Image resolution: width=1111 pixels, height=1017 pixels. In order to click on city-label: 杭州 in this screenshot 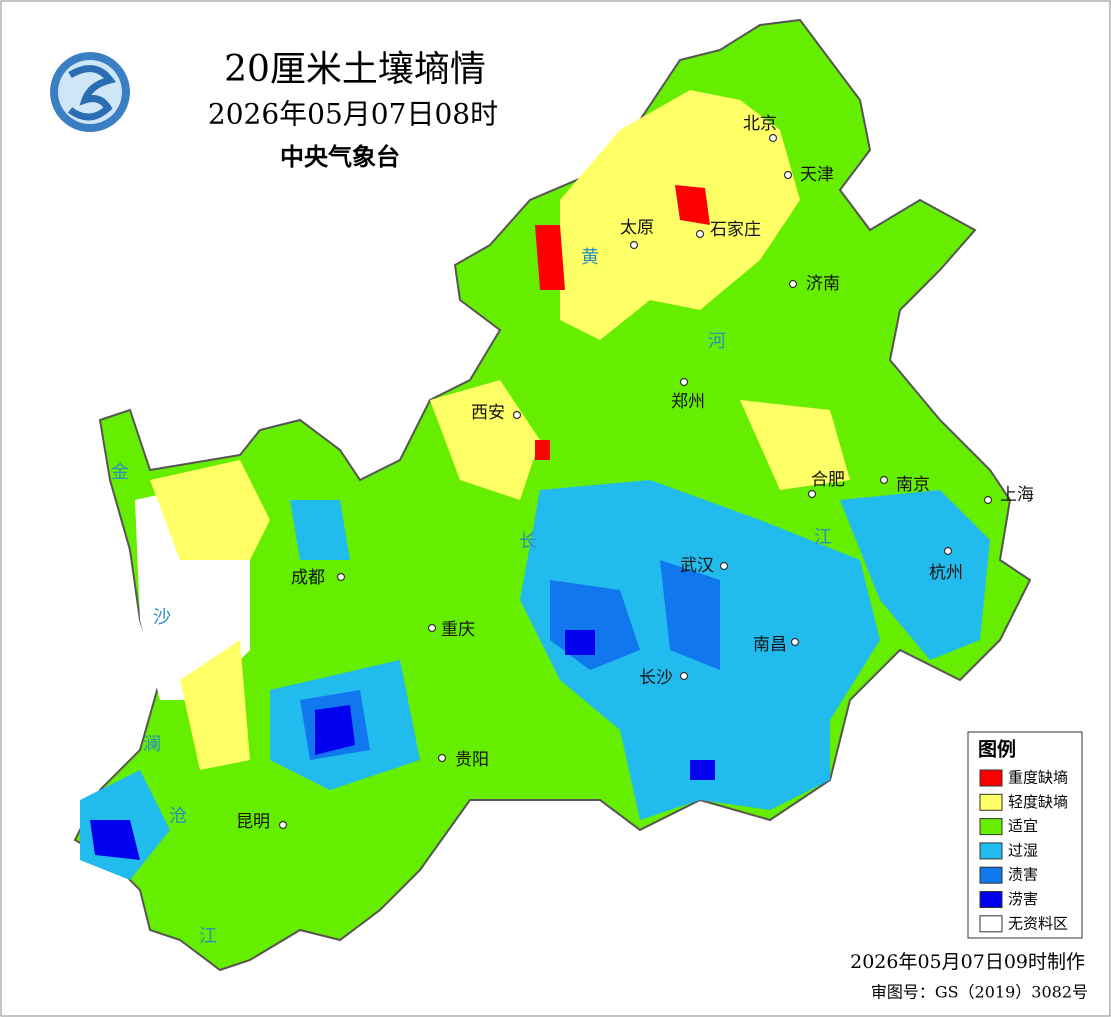, I will do `click(946, 573)`.